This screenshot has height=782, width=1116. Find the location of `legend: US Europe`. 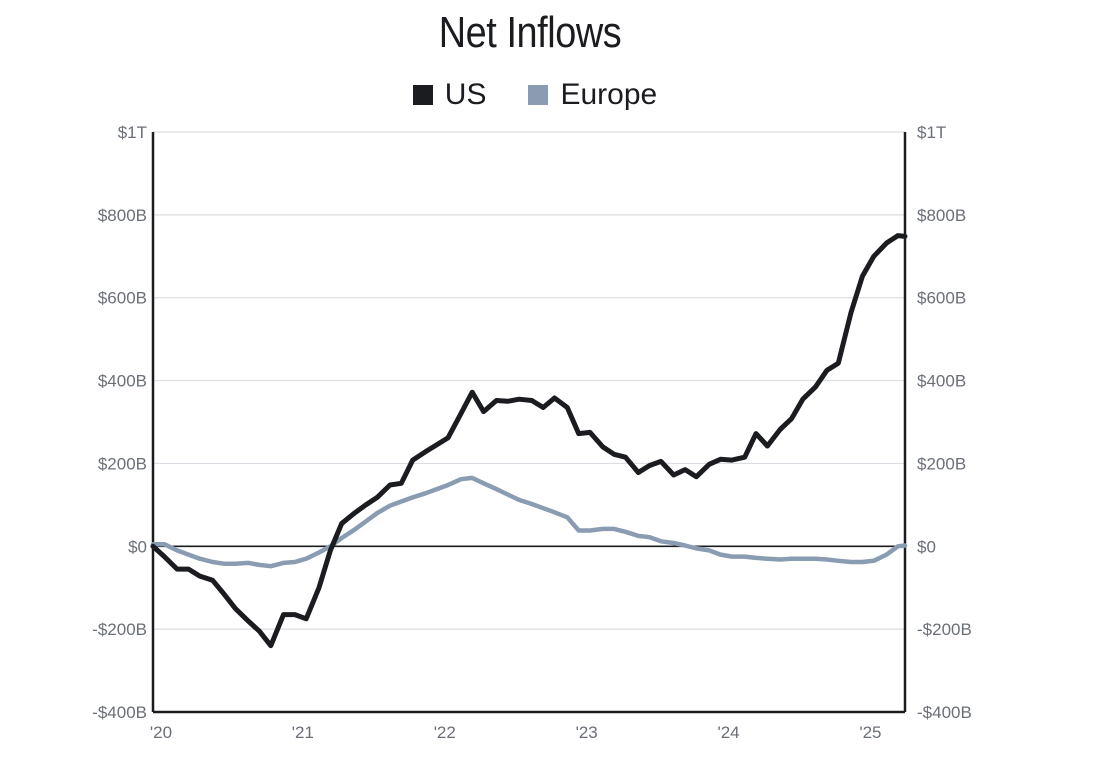

legend: US Europe is located at coordinates (535, 95).